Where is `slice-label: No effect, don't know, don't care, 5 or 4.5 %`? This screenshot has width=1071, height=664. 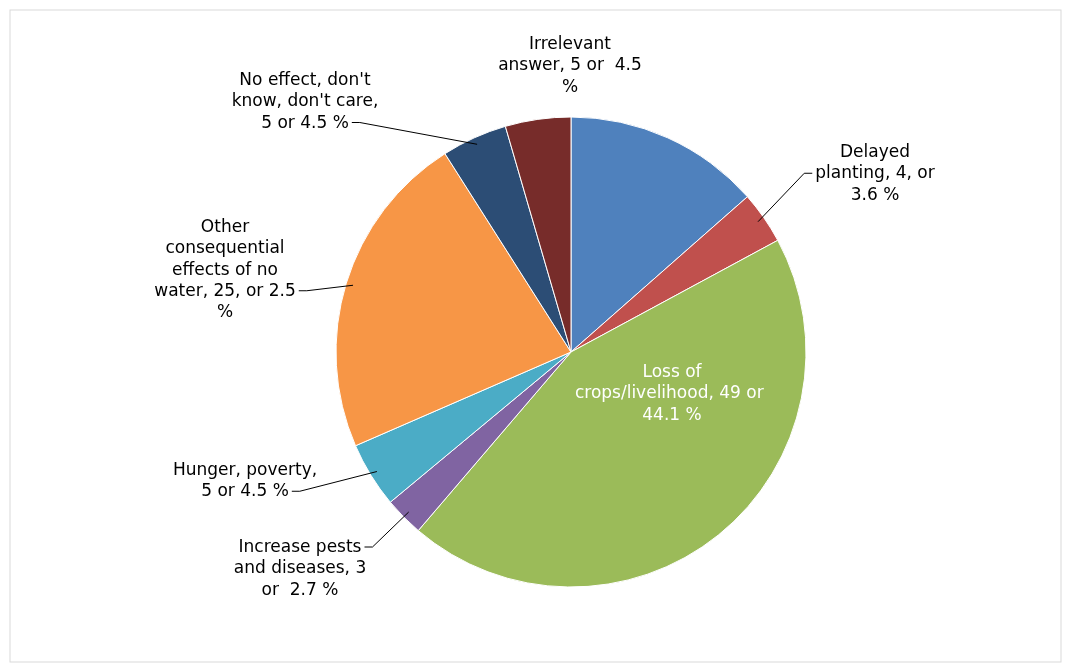
slice-label: No effect, don't know, don't care, 5 or 4.5 % is located at coordinates (305, 100).